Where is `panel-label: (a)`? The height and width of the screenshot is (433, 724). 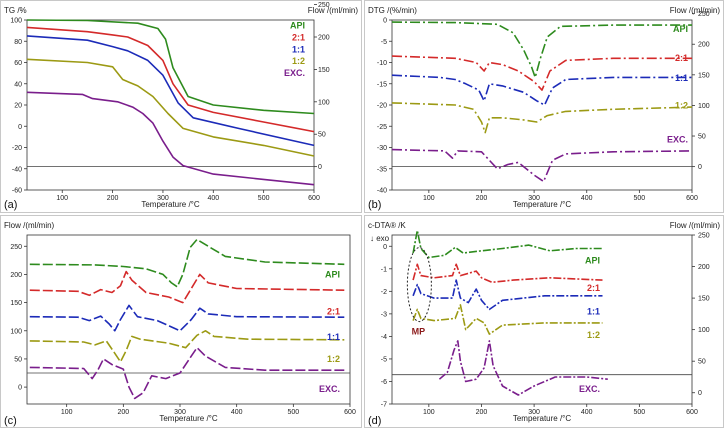 panel-label: (a) is located at coordinates (10, 205).